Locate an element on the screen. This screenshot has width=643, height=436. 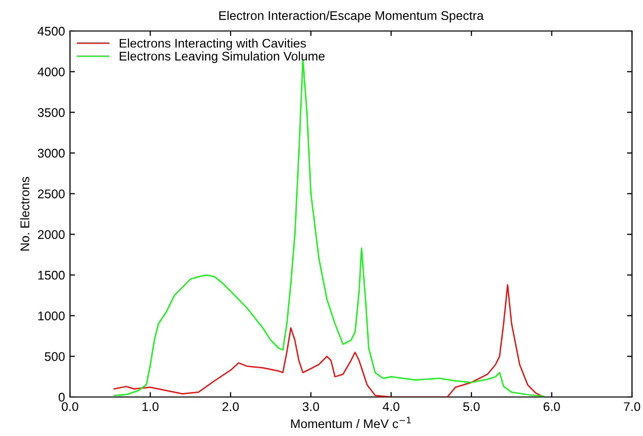
chart-title: Electron Interaction/Escape Momentum Spectra is located at coordinates (351, 16).